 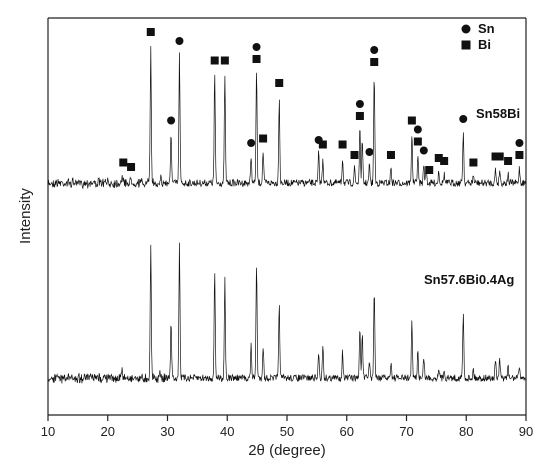 What do you see at coordinates (486, 28) in the screenshot?
I see `legend-label: Sn` at bounding box center [486, 28].